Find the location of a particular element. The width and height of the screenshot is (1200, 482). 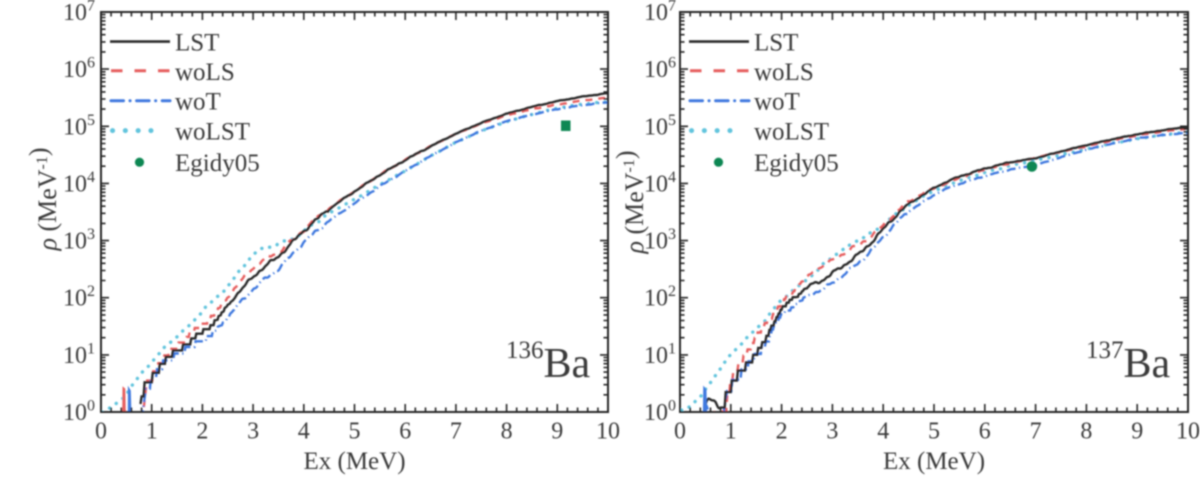

svg-text: 10⁷ is located at coordinates (660, 13).